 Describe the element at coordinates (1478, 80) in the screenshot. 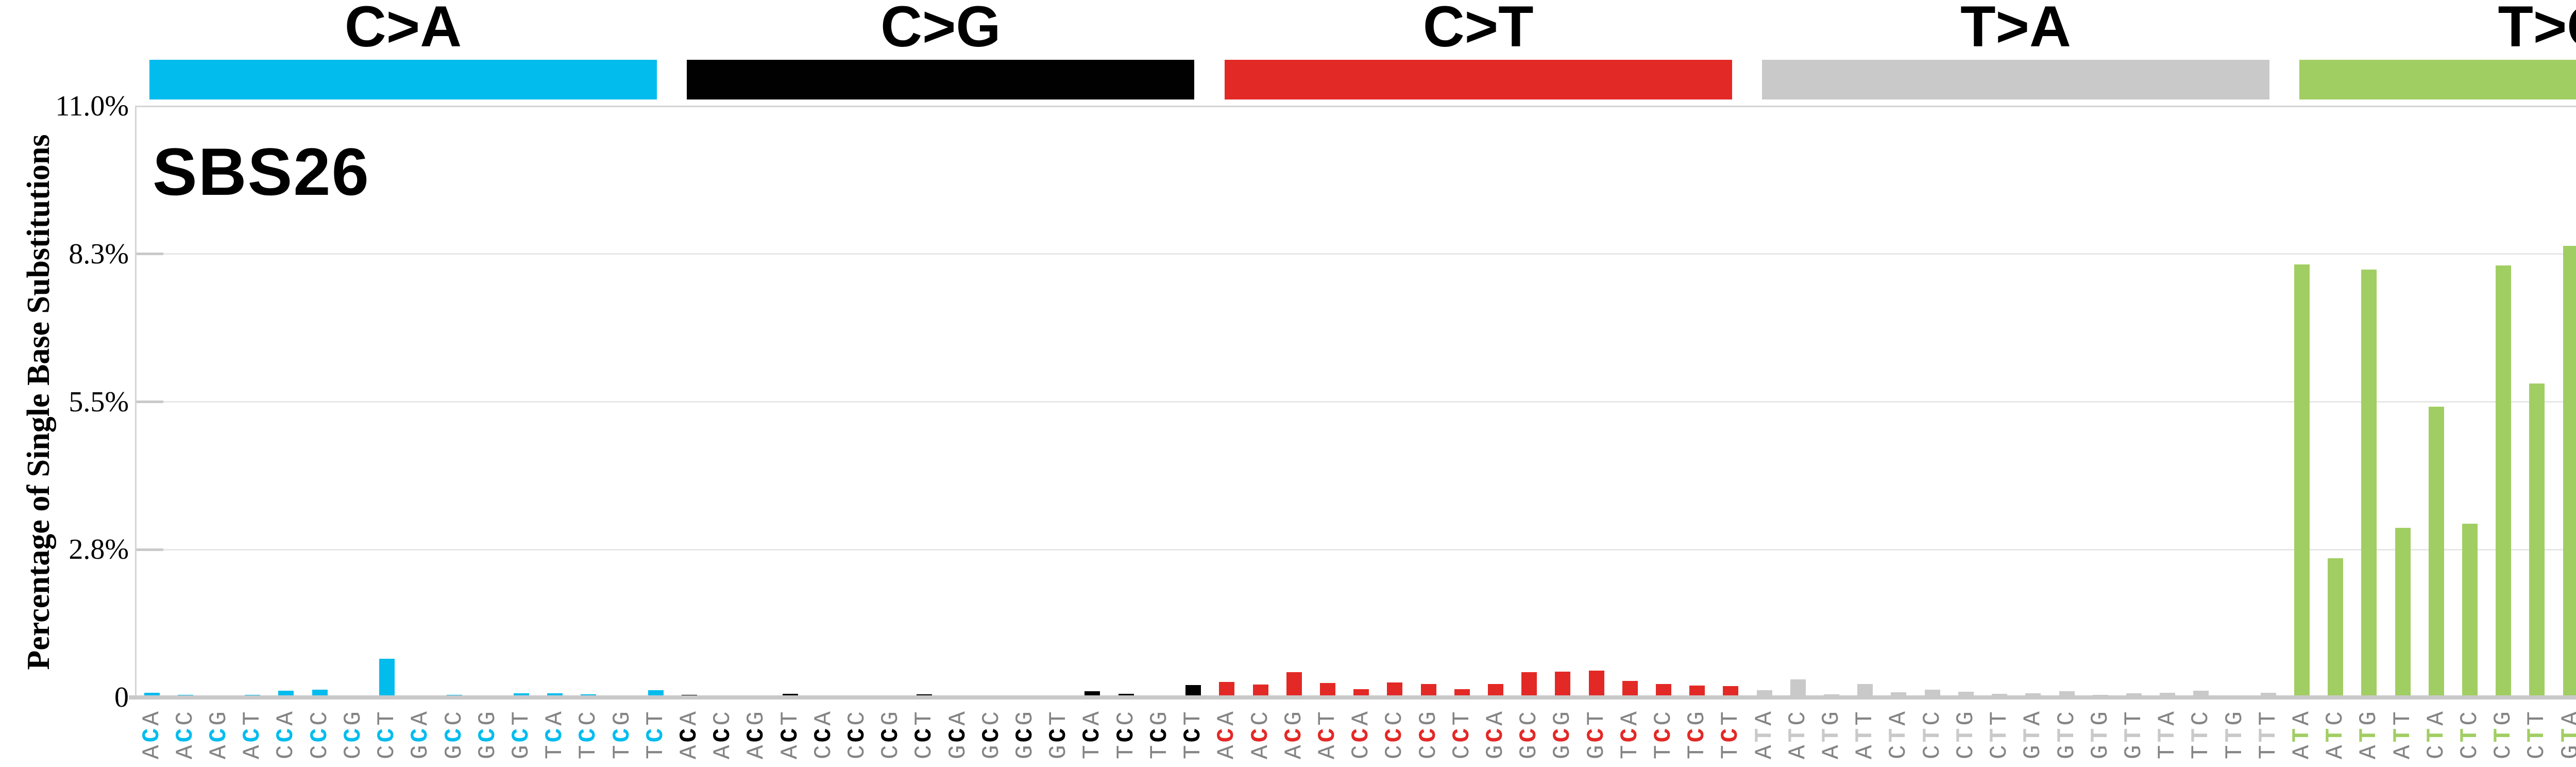

I see `class-band-C-T` at that location.